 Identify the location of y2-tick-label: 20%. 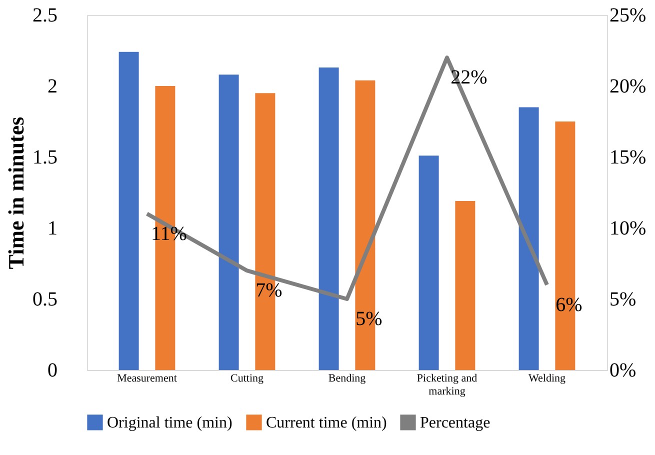
(628, 87).